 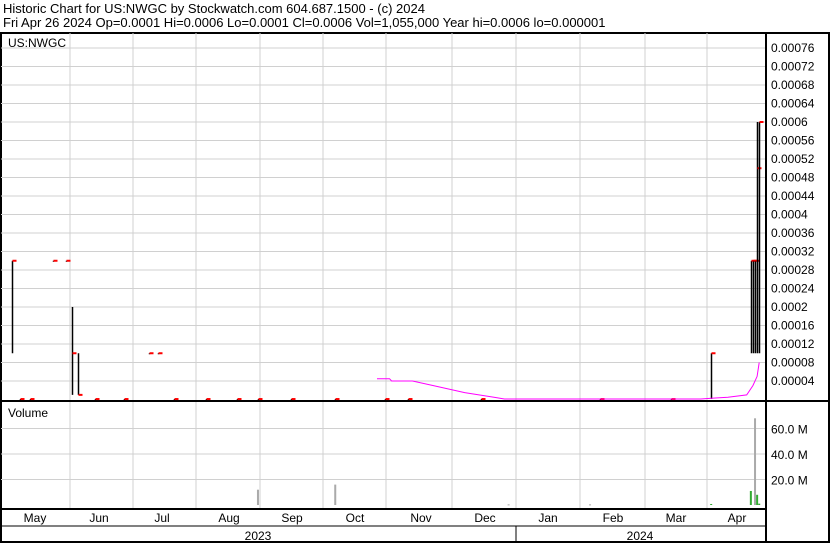 I want to click on month-label: May, so click(x=35, y=518).